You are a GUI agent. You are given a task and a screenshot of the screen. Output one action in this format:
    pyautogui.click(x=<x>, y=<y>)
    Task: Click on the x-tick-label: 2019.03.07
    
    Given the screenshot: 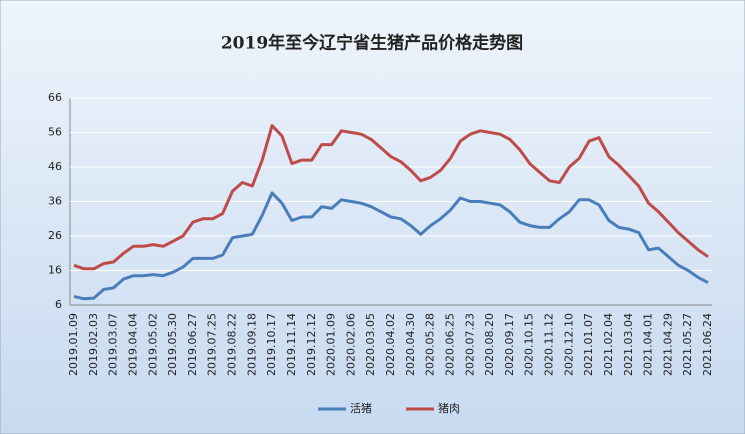 What is the action you would take?
    pyautogui.click(x=113, y=344)
    